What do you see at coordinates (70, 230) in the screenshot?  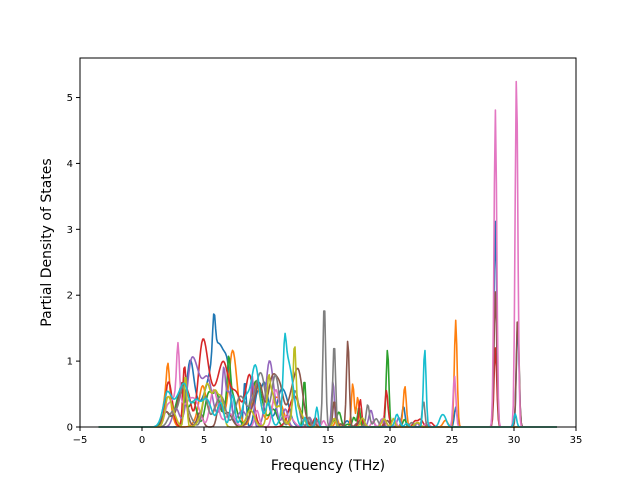 I see `y-tick-label: 3` at bounding box center [70, 230].